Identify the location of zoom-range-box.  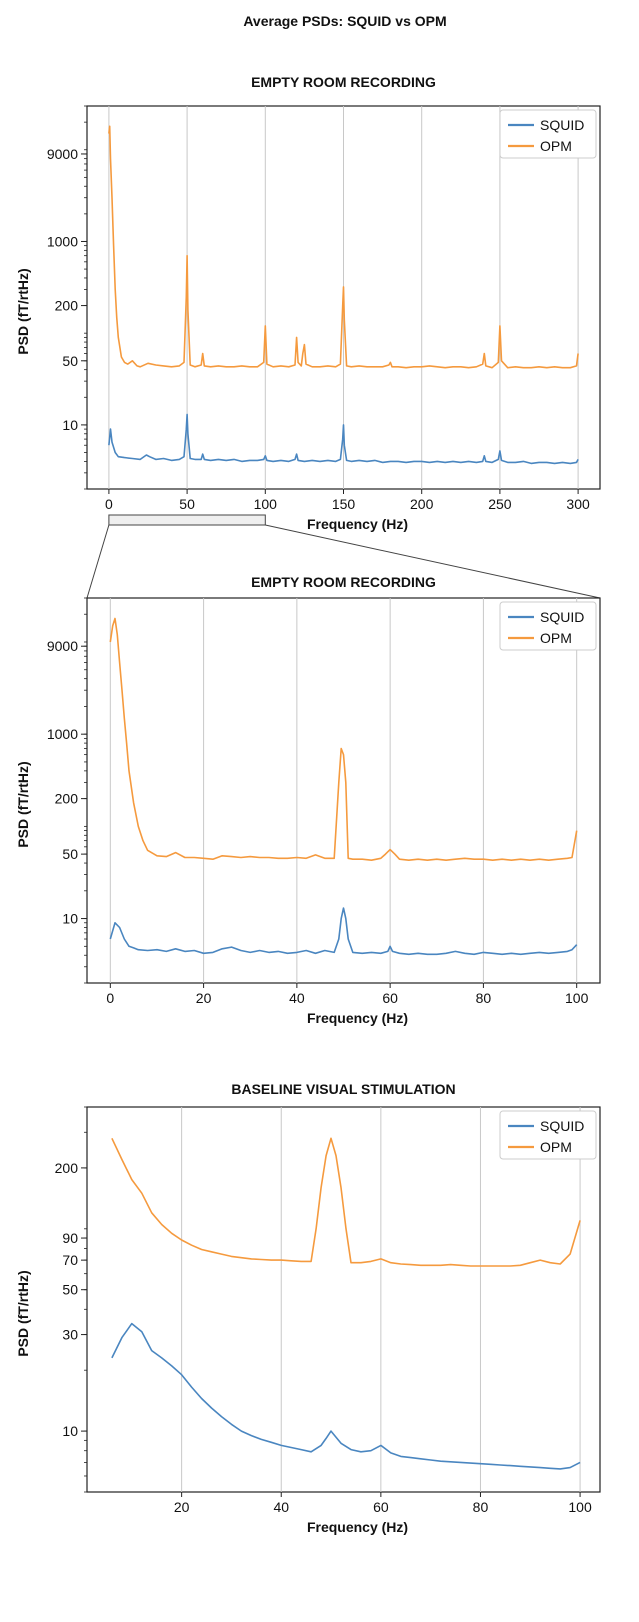
(187, 520).